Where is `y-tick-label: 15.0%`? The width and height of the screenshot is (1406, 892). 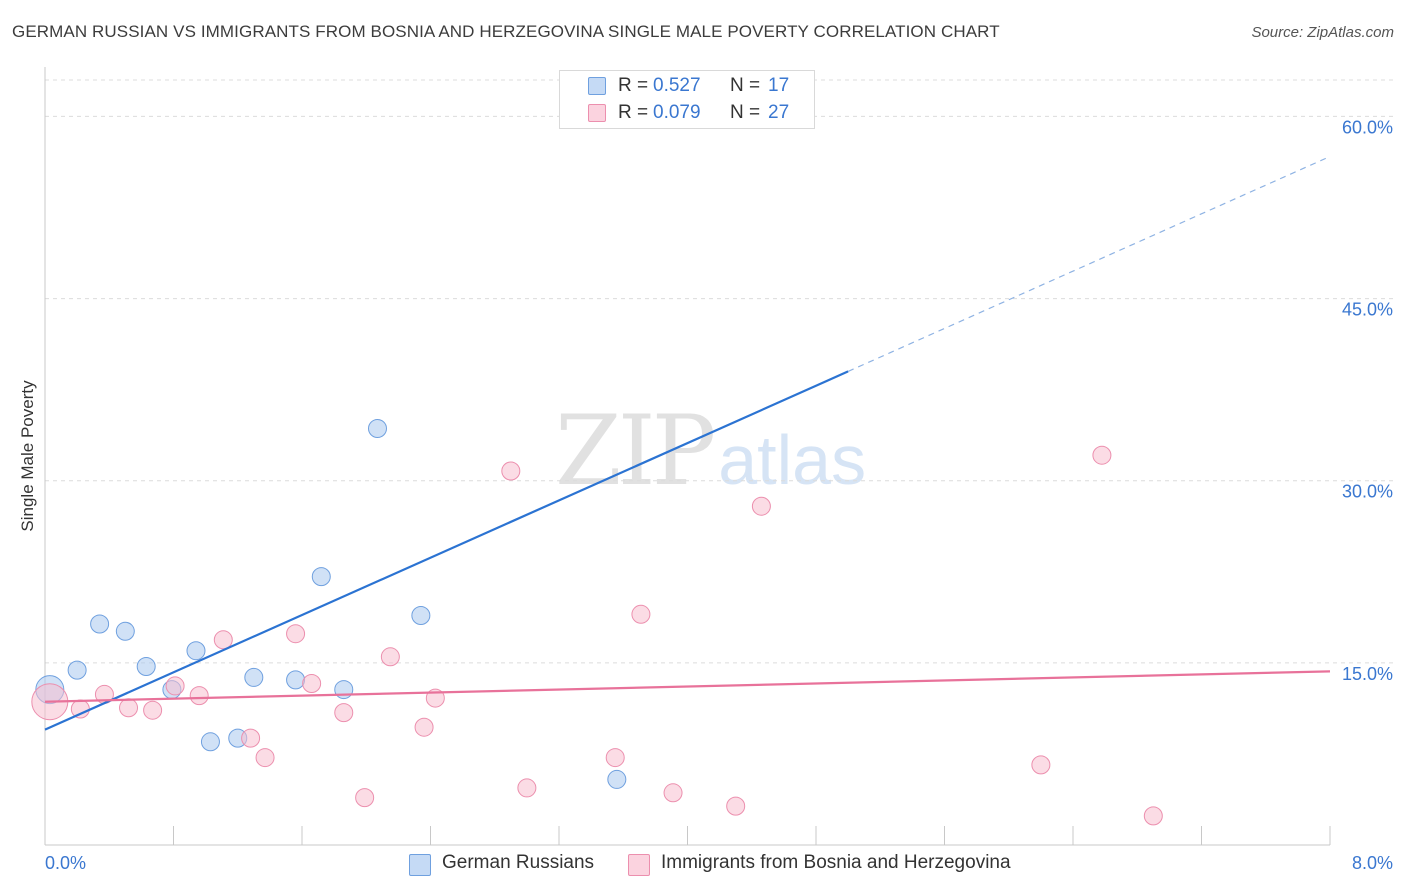
y-tick-label: 15.0% is located at coordinates (1367, 674).